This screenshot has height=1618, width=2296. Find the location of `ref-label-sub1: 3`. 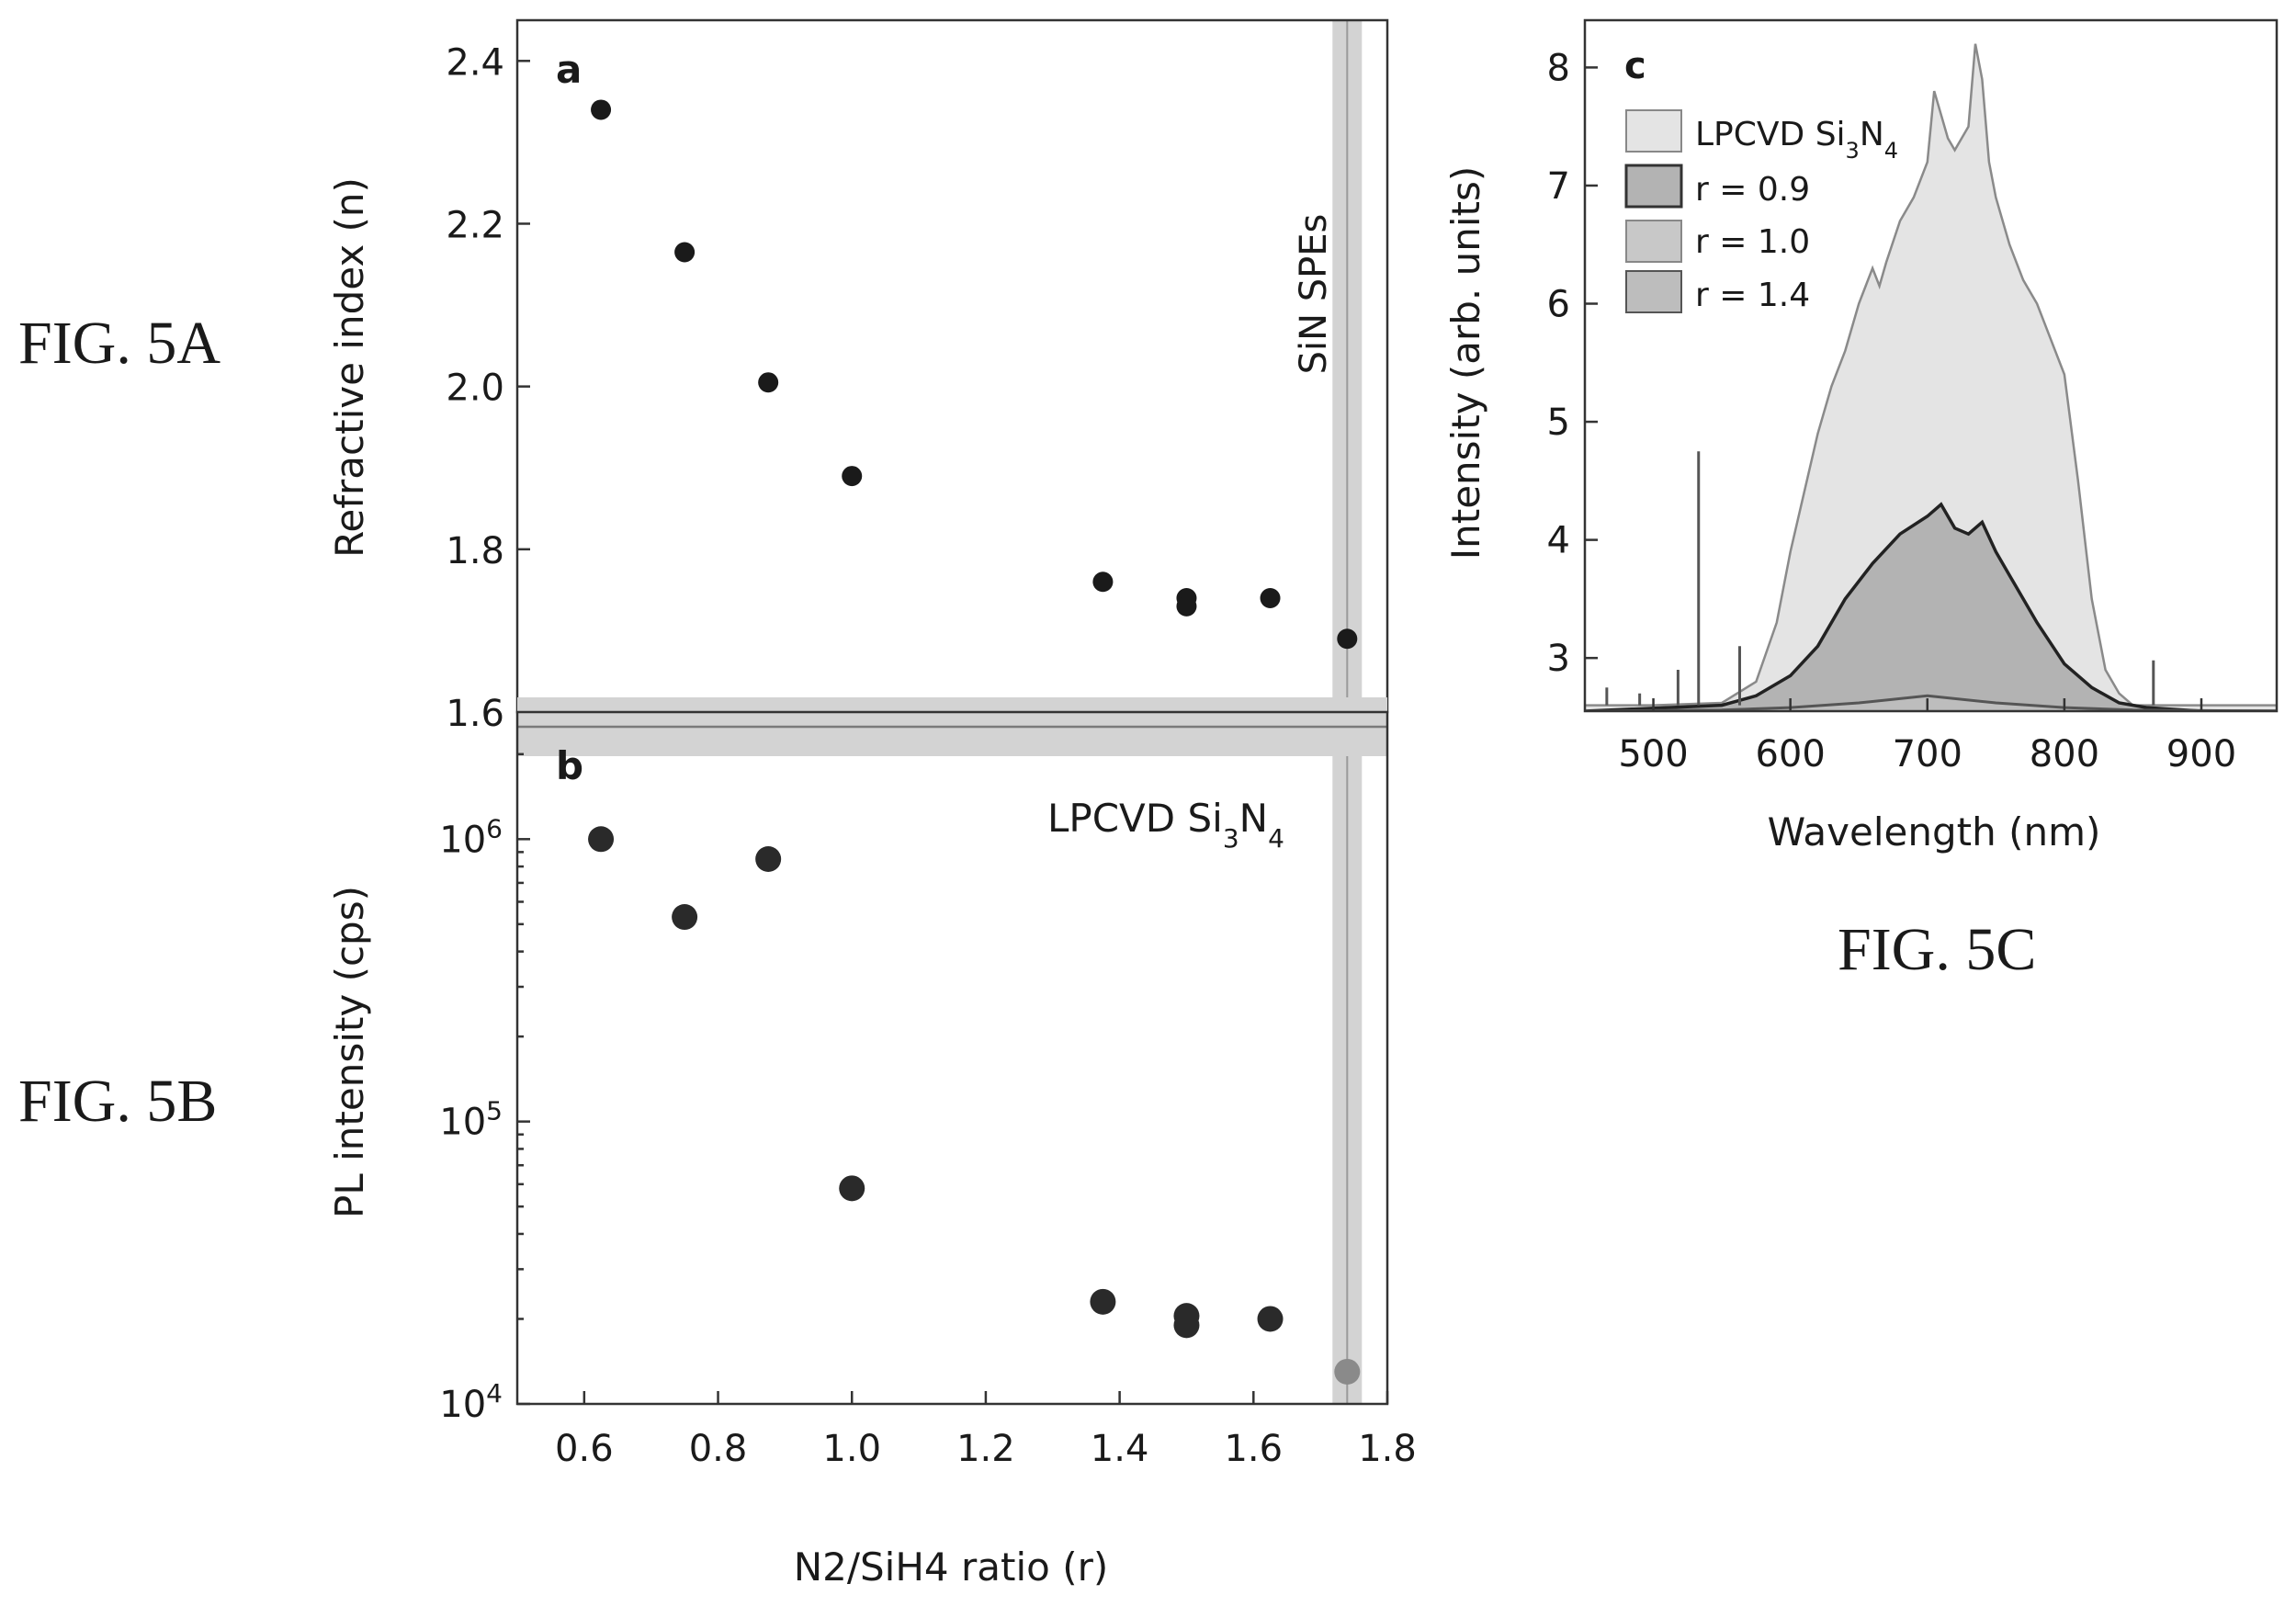

ref-label-sub1: 3 is located at coordinates (1231, 839).